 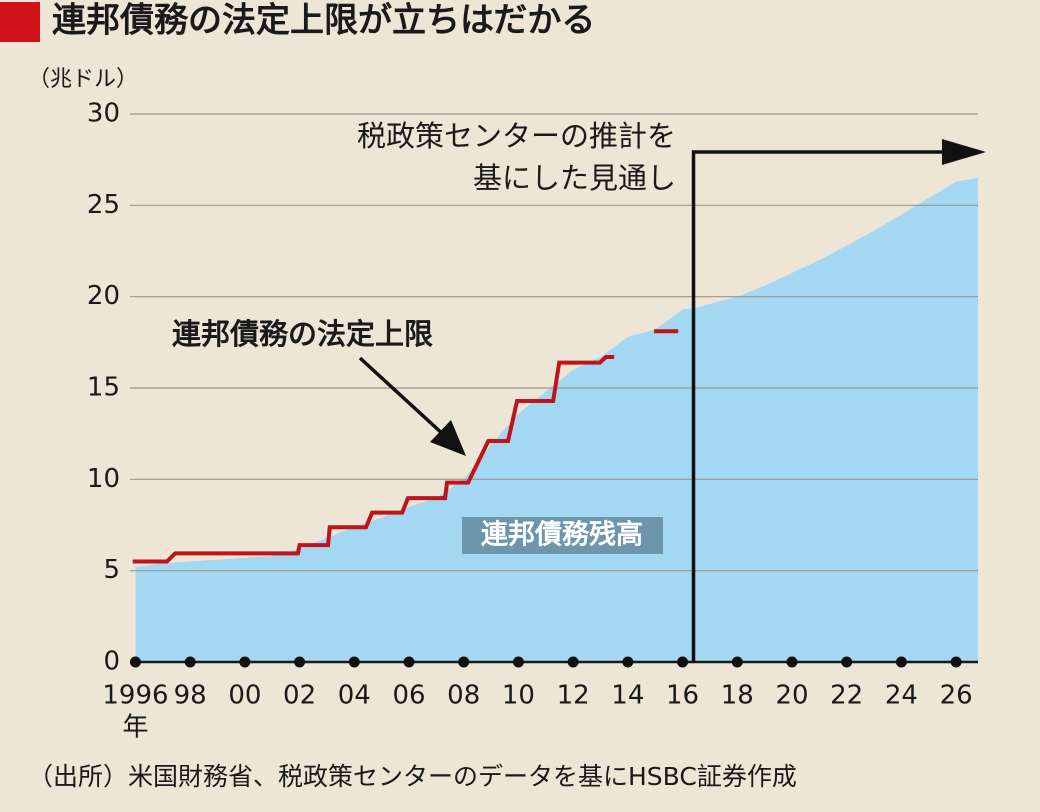 I want to click on series-label-arrow-line, so click(x=402, y=397).